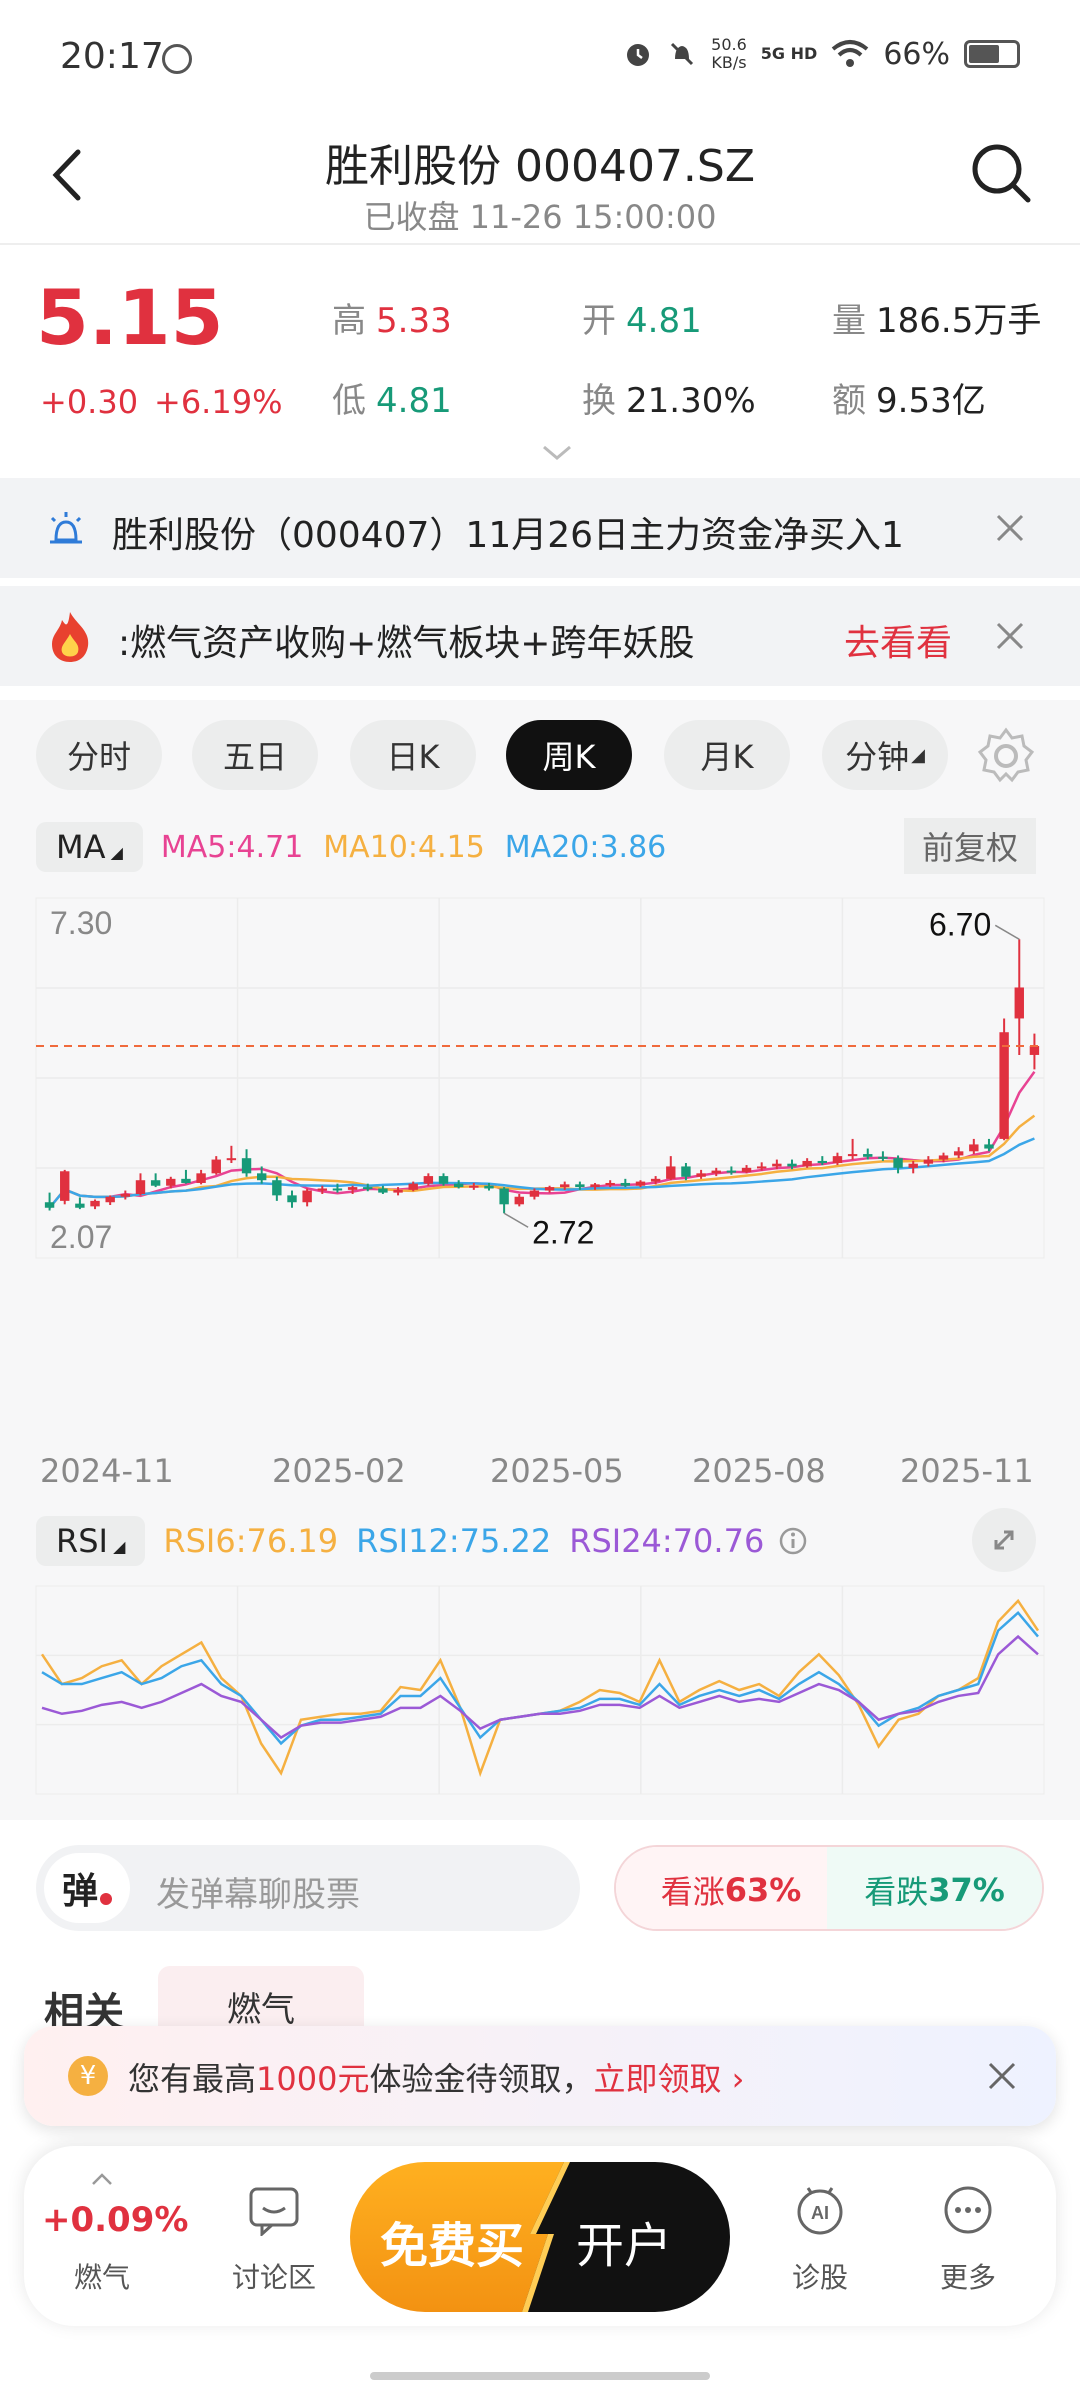 This screenshot has width=1080, height=2388. I want to click on buy-open-button: 免费买 开户, so click(540, 2237).